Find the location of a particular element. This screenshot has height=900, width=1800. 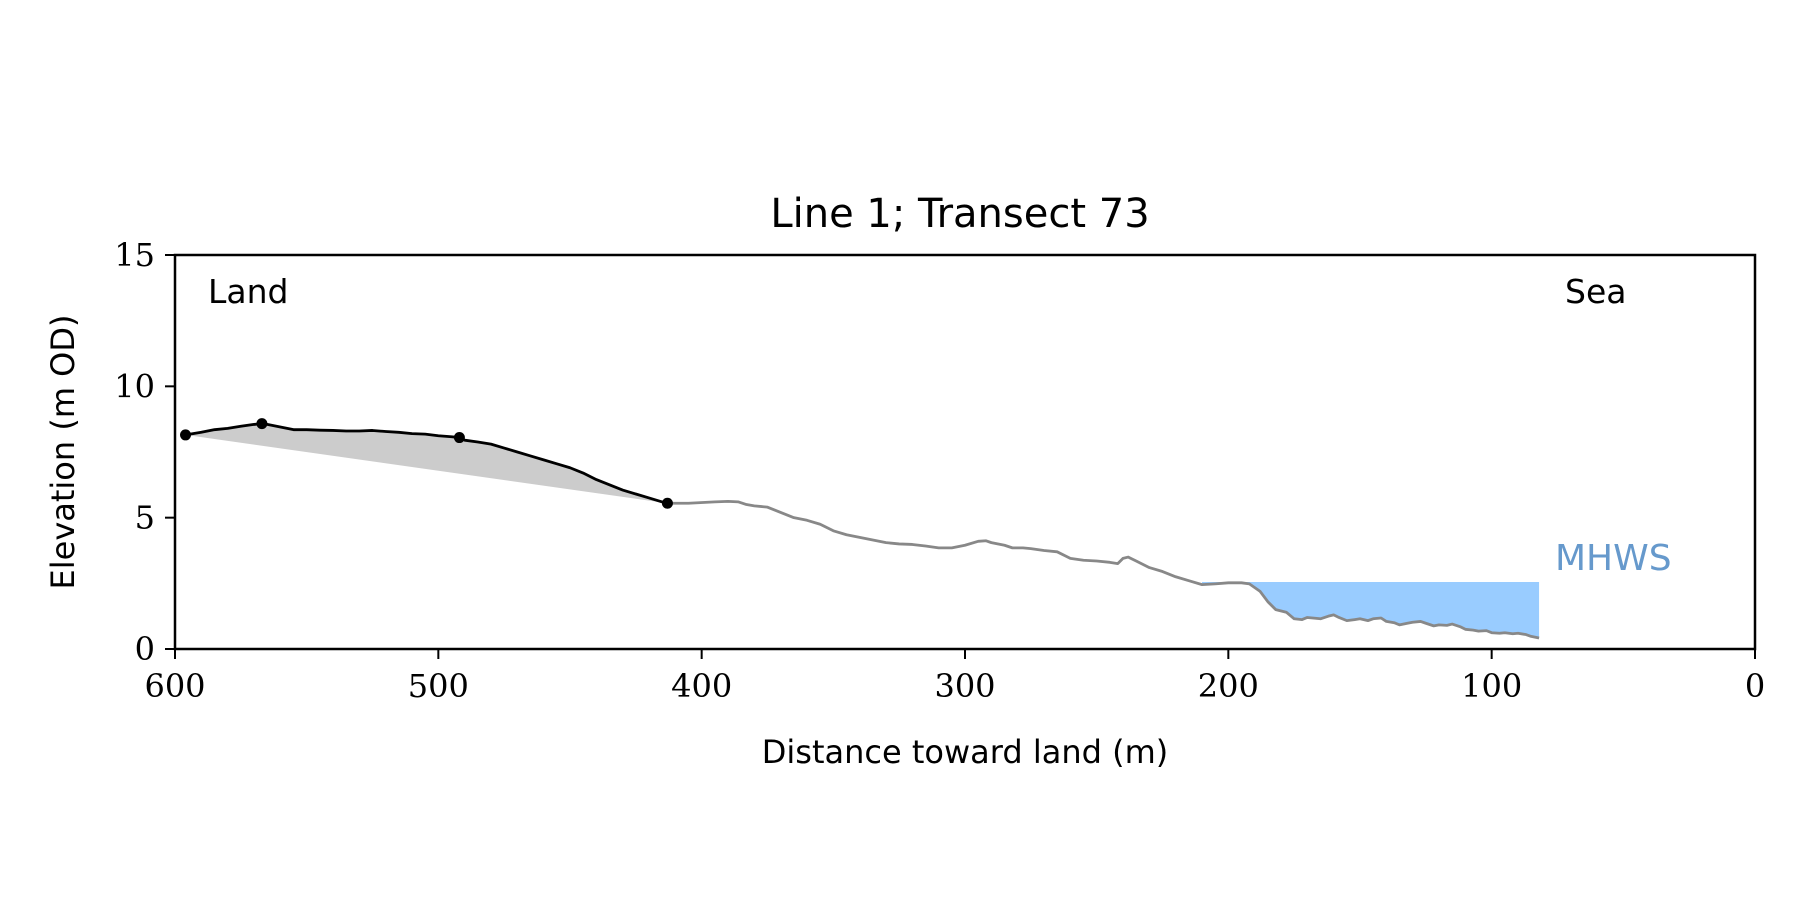

x-tick-label: 400 is located at coordinates (701, 686).